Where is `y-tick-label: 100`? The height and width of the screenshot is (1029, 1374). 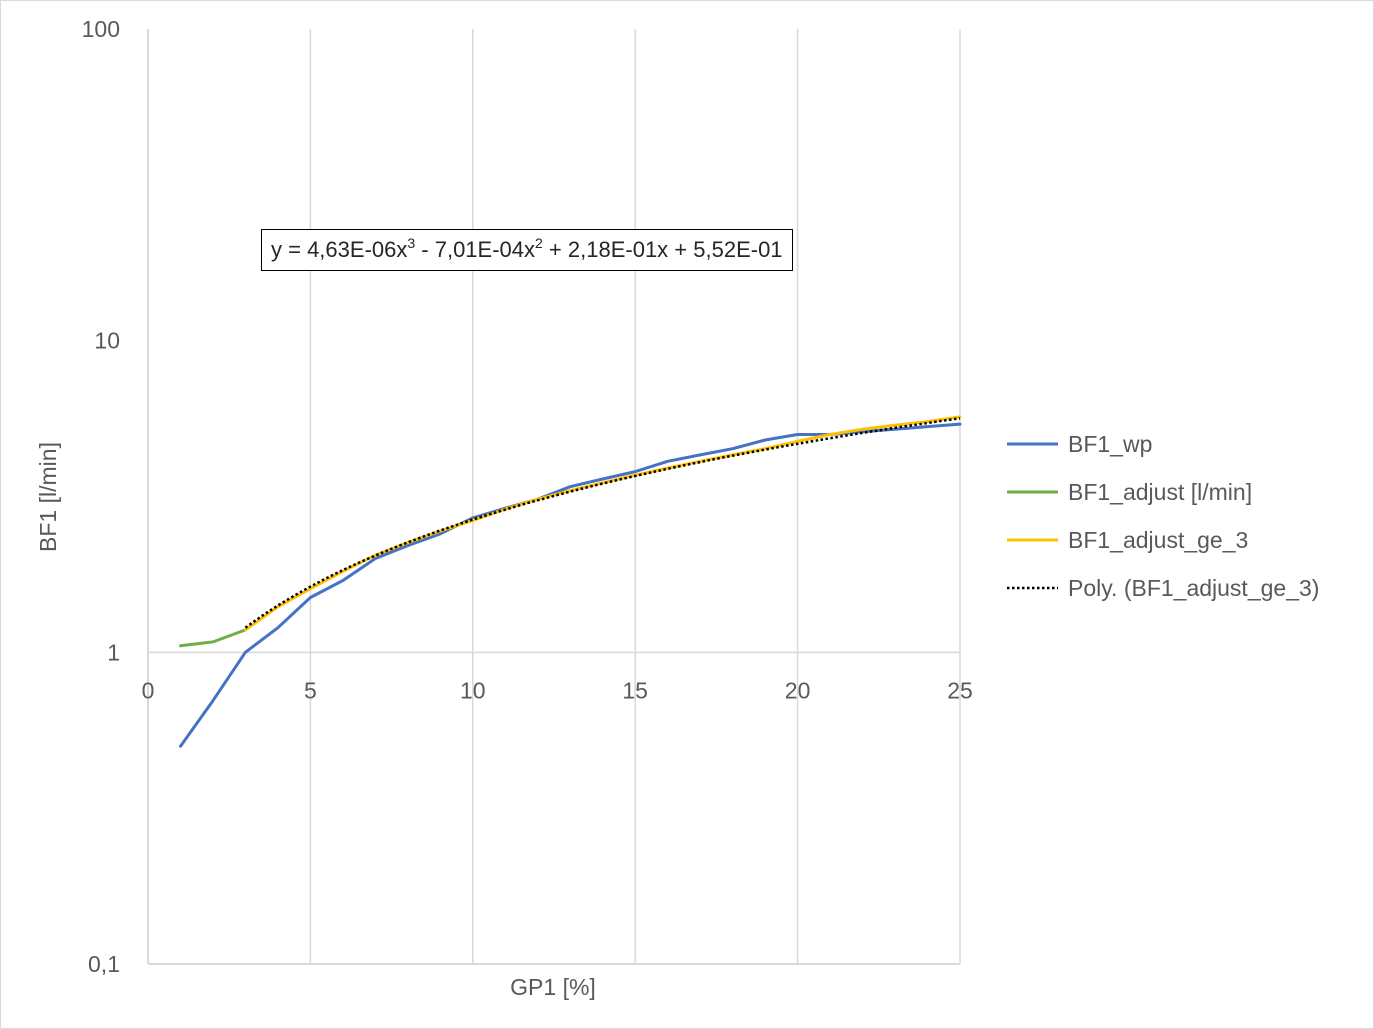
y-tick-label: 100 is located at coordinates (101, 29).